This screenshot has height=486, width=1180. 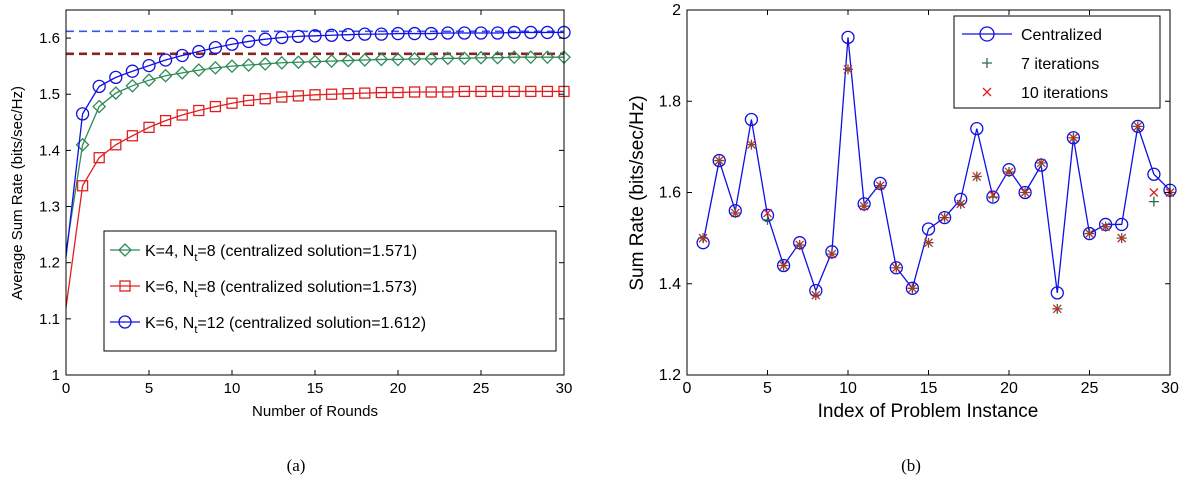 I want to click on reference-lines-a, so click(x=315, y=43).